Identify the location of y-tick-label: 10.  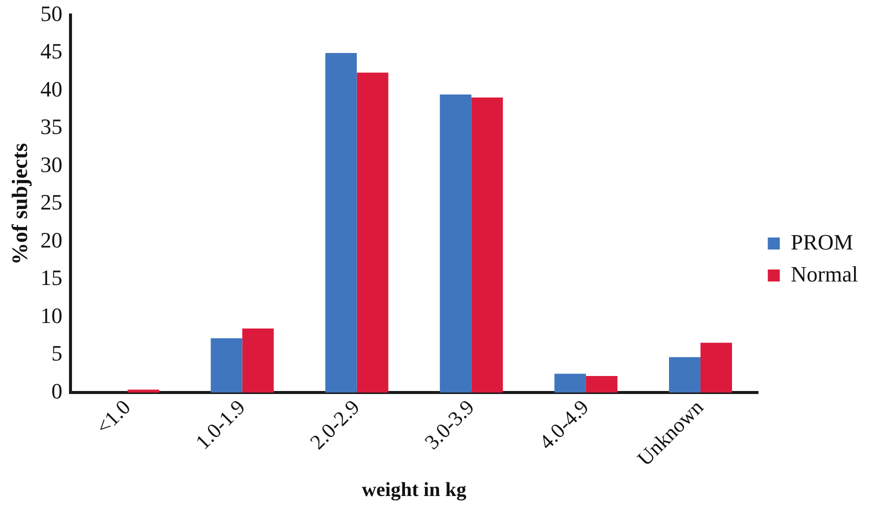
(51, 315).